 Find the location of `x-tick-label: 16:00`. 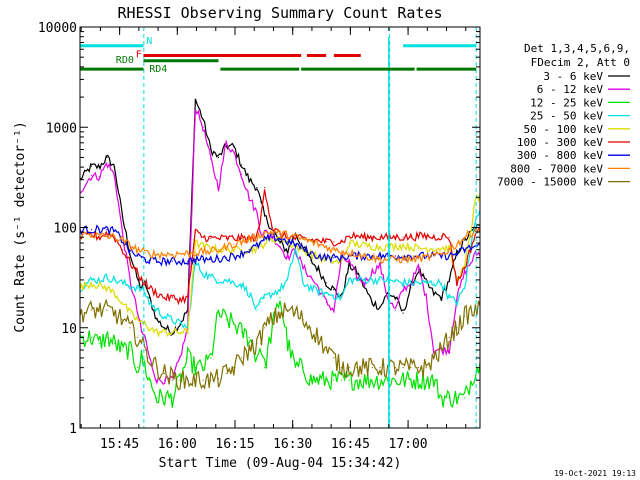

x-tick-label: 16:00 is located at coordinates (177, 444).